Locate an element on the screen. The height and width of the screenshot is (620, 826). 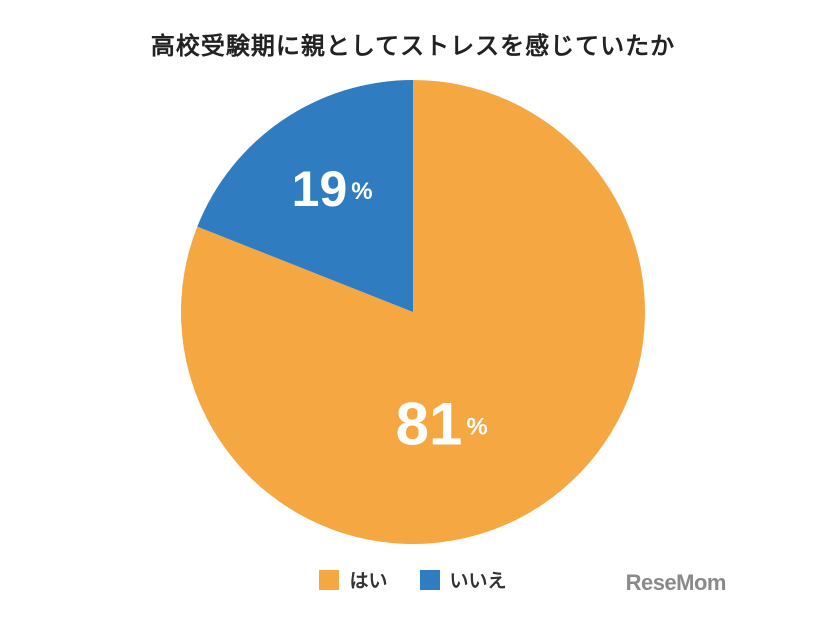
pie-slice-no is located at coordinates (305, 195).